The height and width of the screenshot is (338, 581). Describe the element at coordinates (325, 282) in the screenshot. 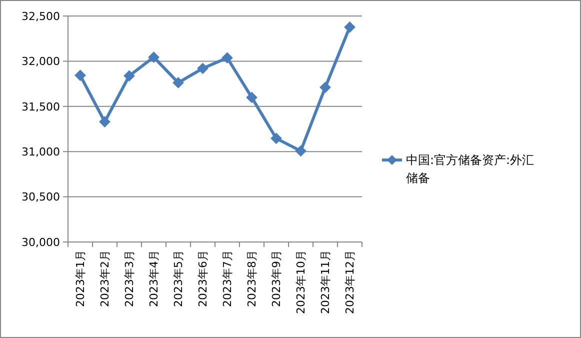

I see `x-tick-label: 2023年11月` at that location.